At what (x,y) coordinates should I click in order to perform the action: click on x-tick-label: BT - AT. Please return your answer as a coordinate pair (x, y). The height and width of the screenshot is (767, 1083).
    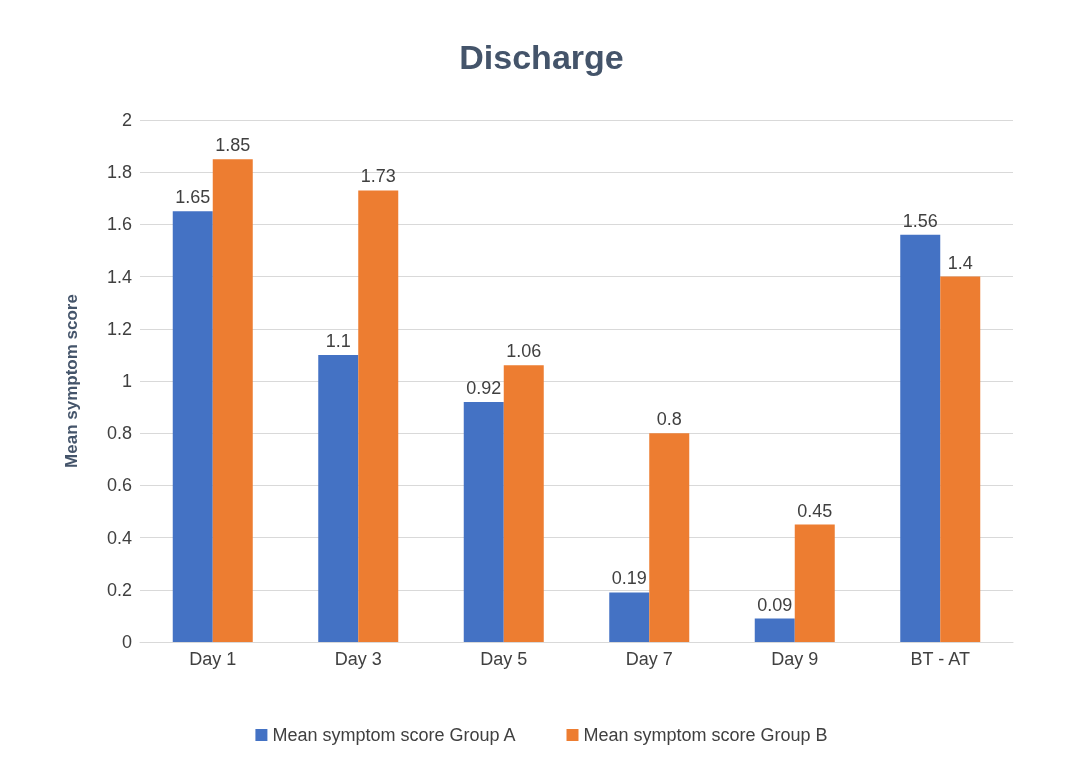
    Looking at the image, I should click on (940, 659).